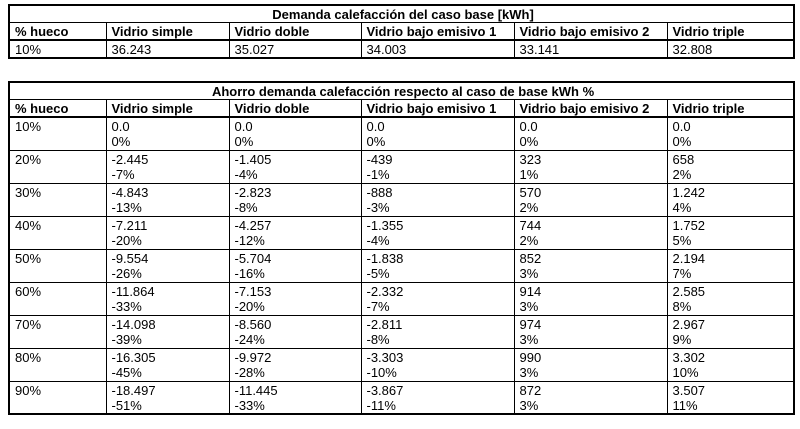 Image resolution: width=800 pixels, height=429 pixels. What do you see at coordinates (685, 372) in the screenshot?
I see `value-line: 10%` at bounding box center [685, 372].